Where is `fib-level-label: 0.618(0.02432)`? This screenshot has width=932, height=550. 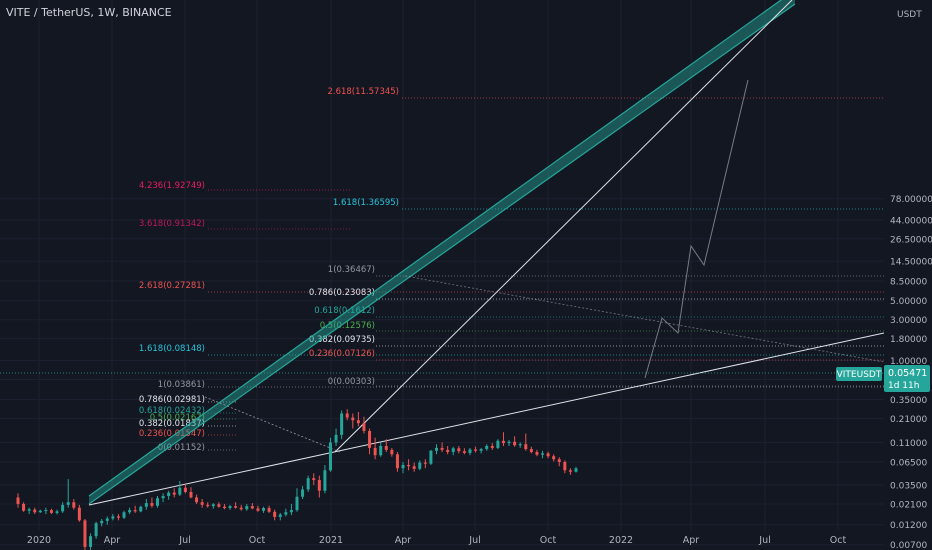
fib-level-label: 0.618(0.02432) is located at coordinates (172, 411).